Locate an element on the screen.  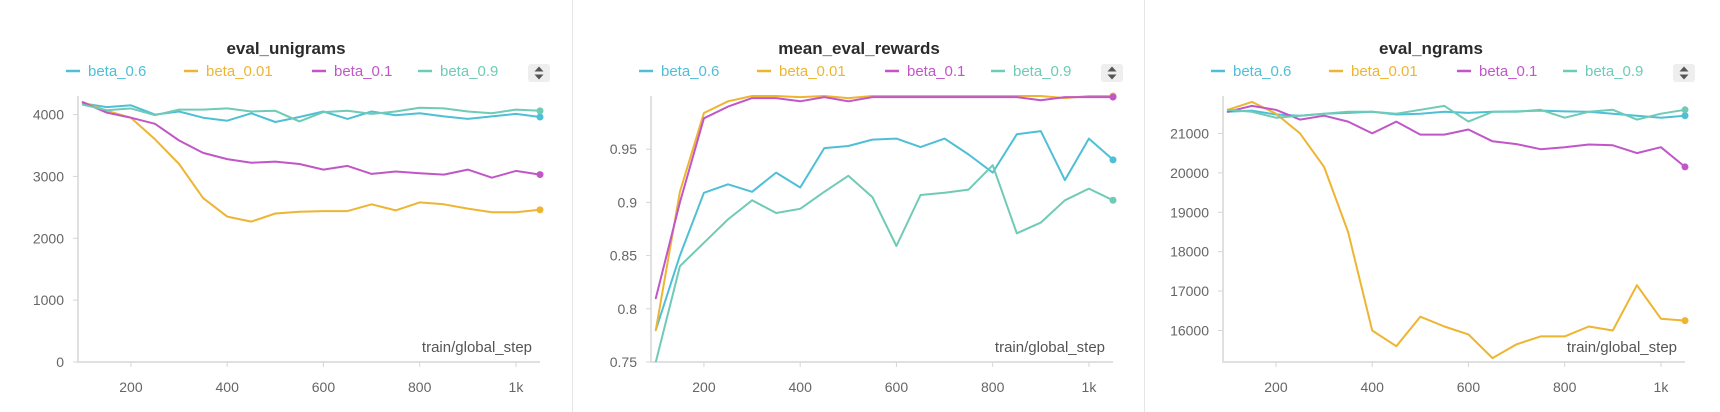
y-tick-label: 0.85 is located at coordinates (623, 256).